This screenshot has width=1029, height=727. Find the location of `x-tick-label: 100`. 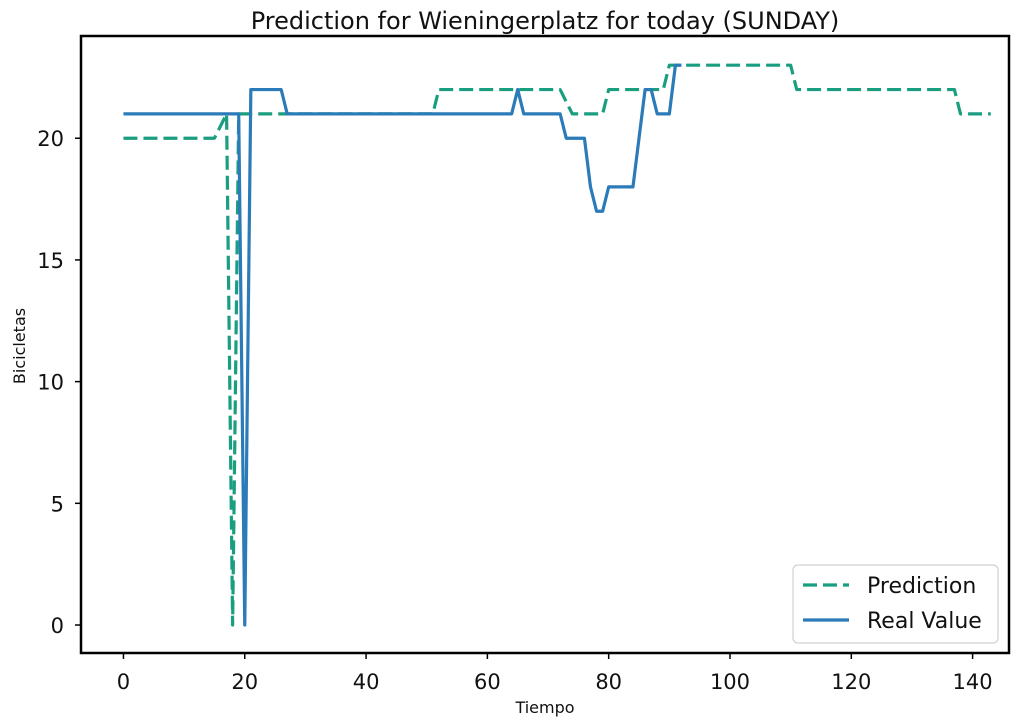

x-tick-label: 100 is located at coordinates (730, 682).